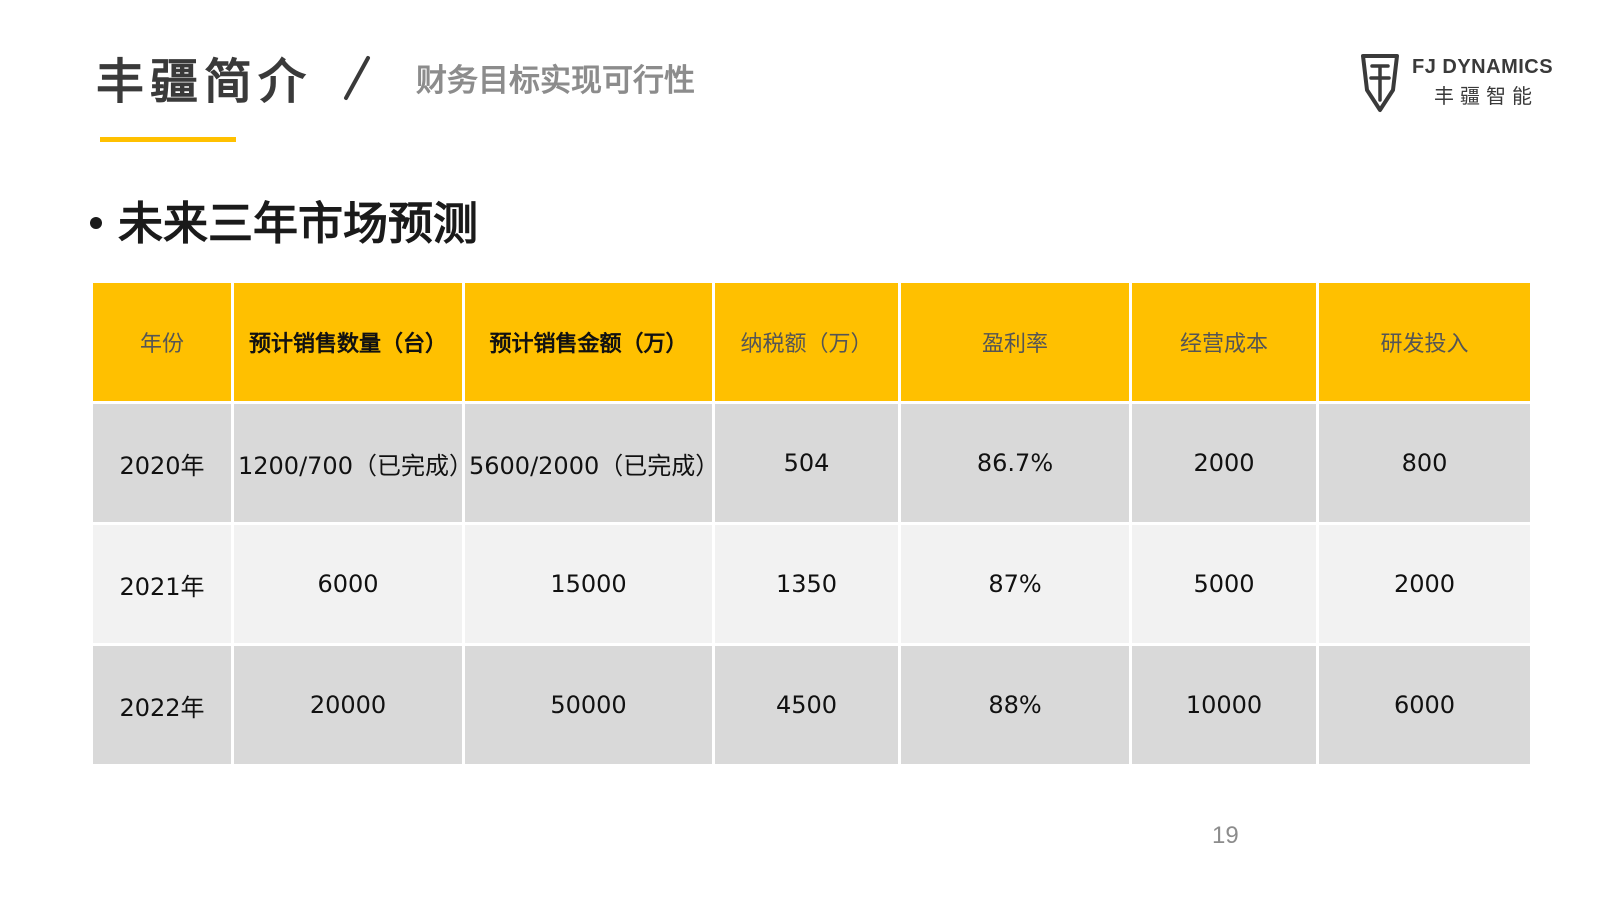 The height and width of the screenshot is (900, 1600). What do you see at coordinates (348, 342) in the screenshot?
I see `header-sales-quantity: 预计销售数量（台）` at bounding box center [348, 342].